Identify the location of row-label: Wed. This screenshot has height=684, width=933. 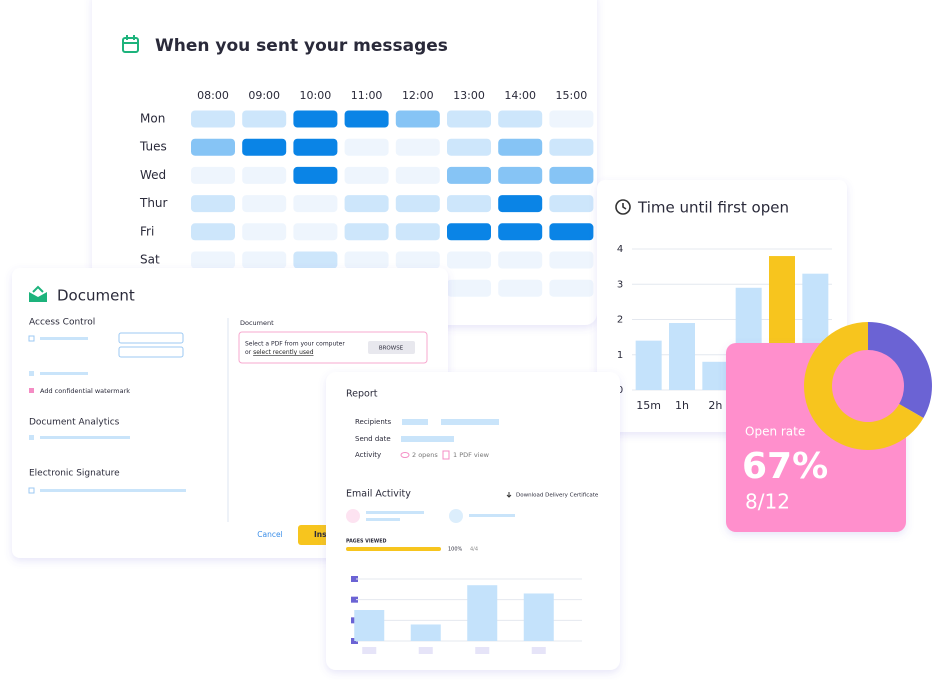
(153, 175).